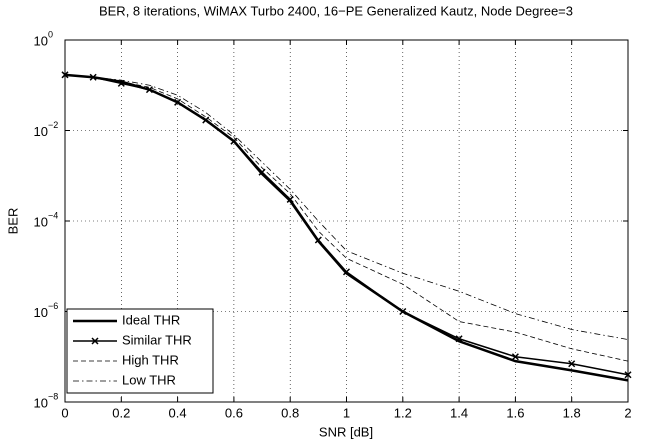 This screenshot has height=444, width=645. I want to click on legend-label: Low THR, so click(149, 379).